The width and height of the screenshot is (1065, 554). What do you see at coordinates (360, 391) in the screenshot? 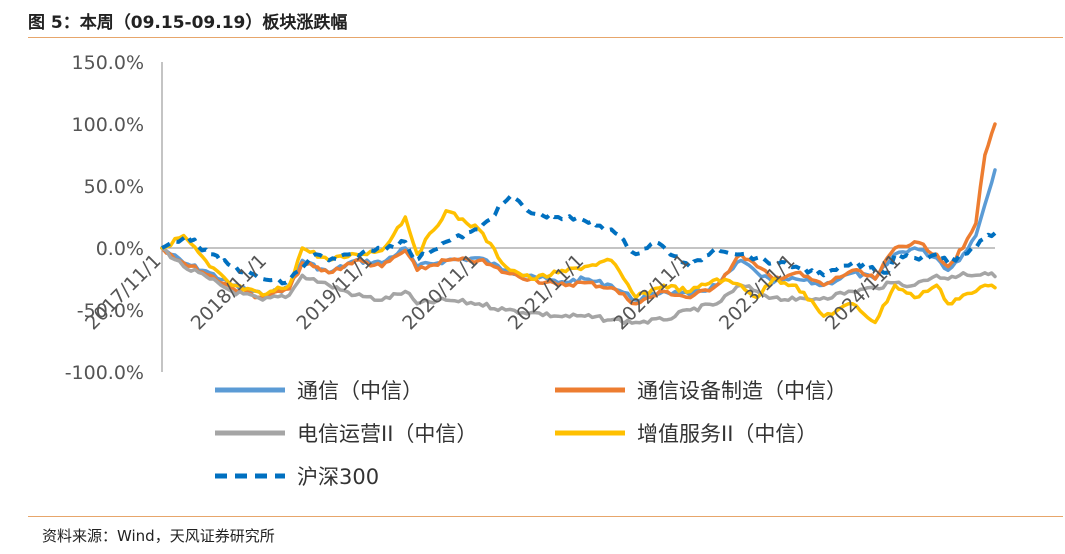
I see `legend-label: 通信（中信）` at bounding box center [360, 391].